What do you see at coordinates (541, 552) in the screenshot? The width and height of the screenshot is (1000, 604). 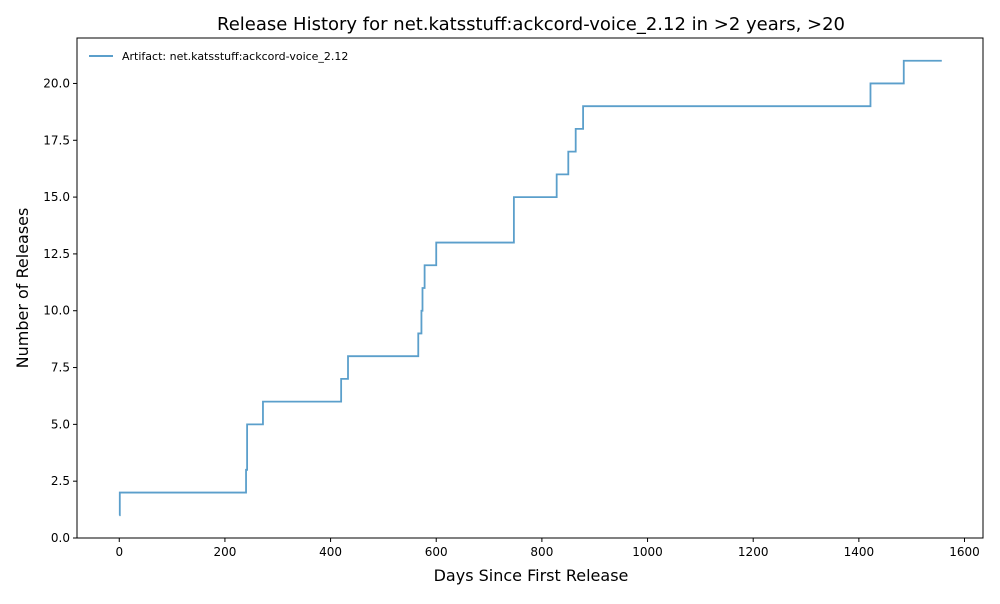 I see `x-tick-label: 800` at bounding box center [541, 552].